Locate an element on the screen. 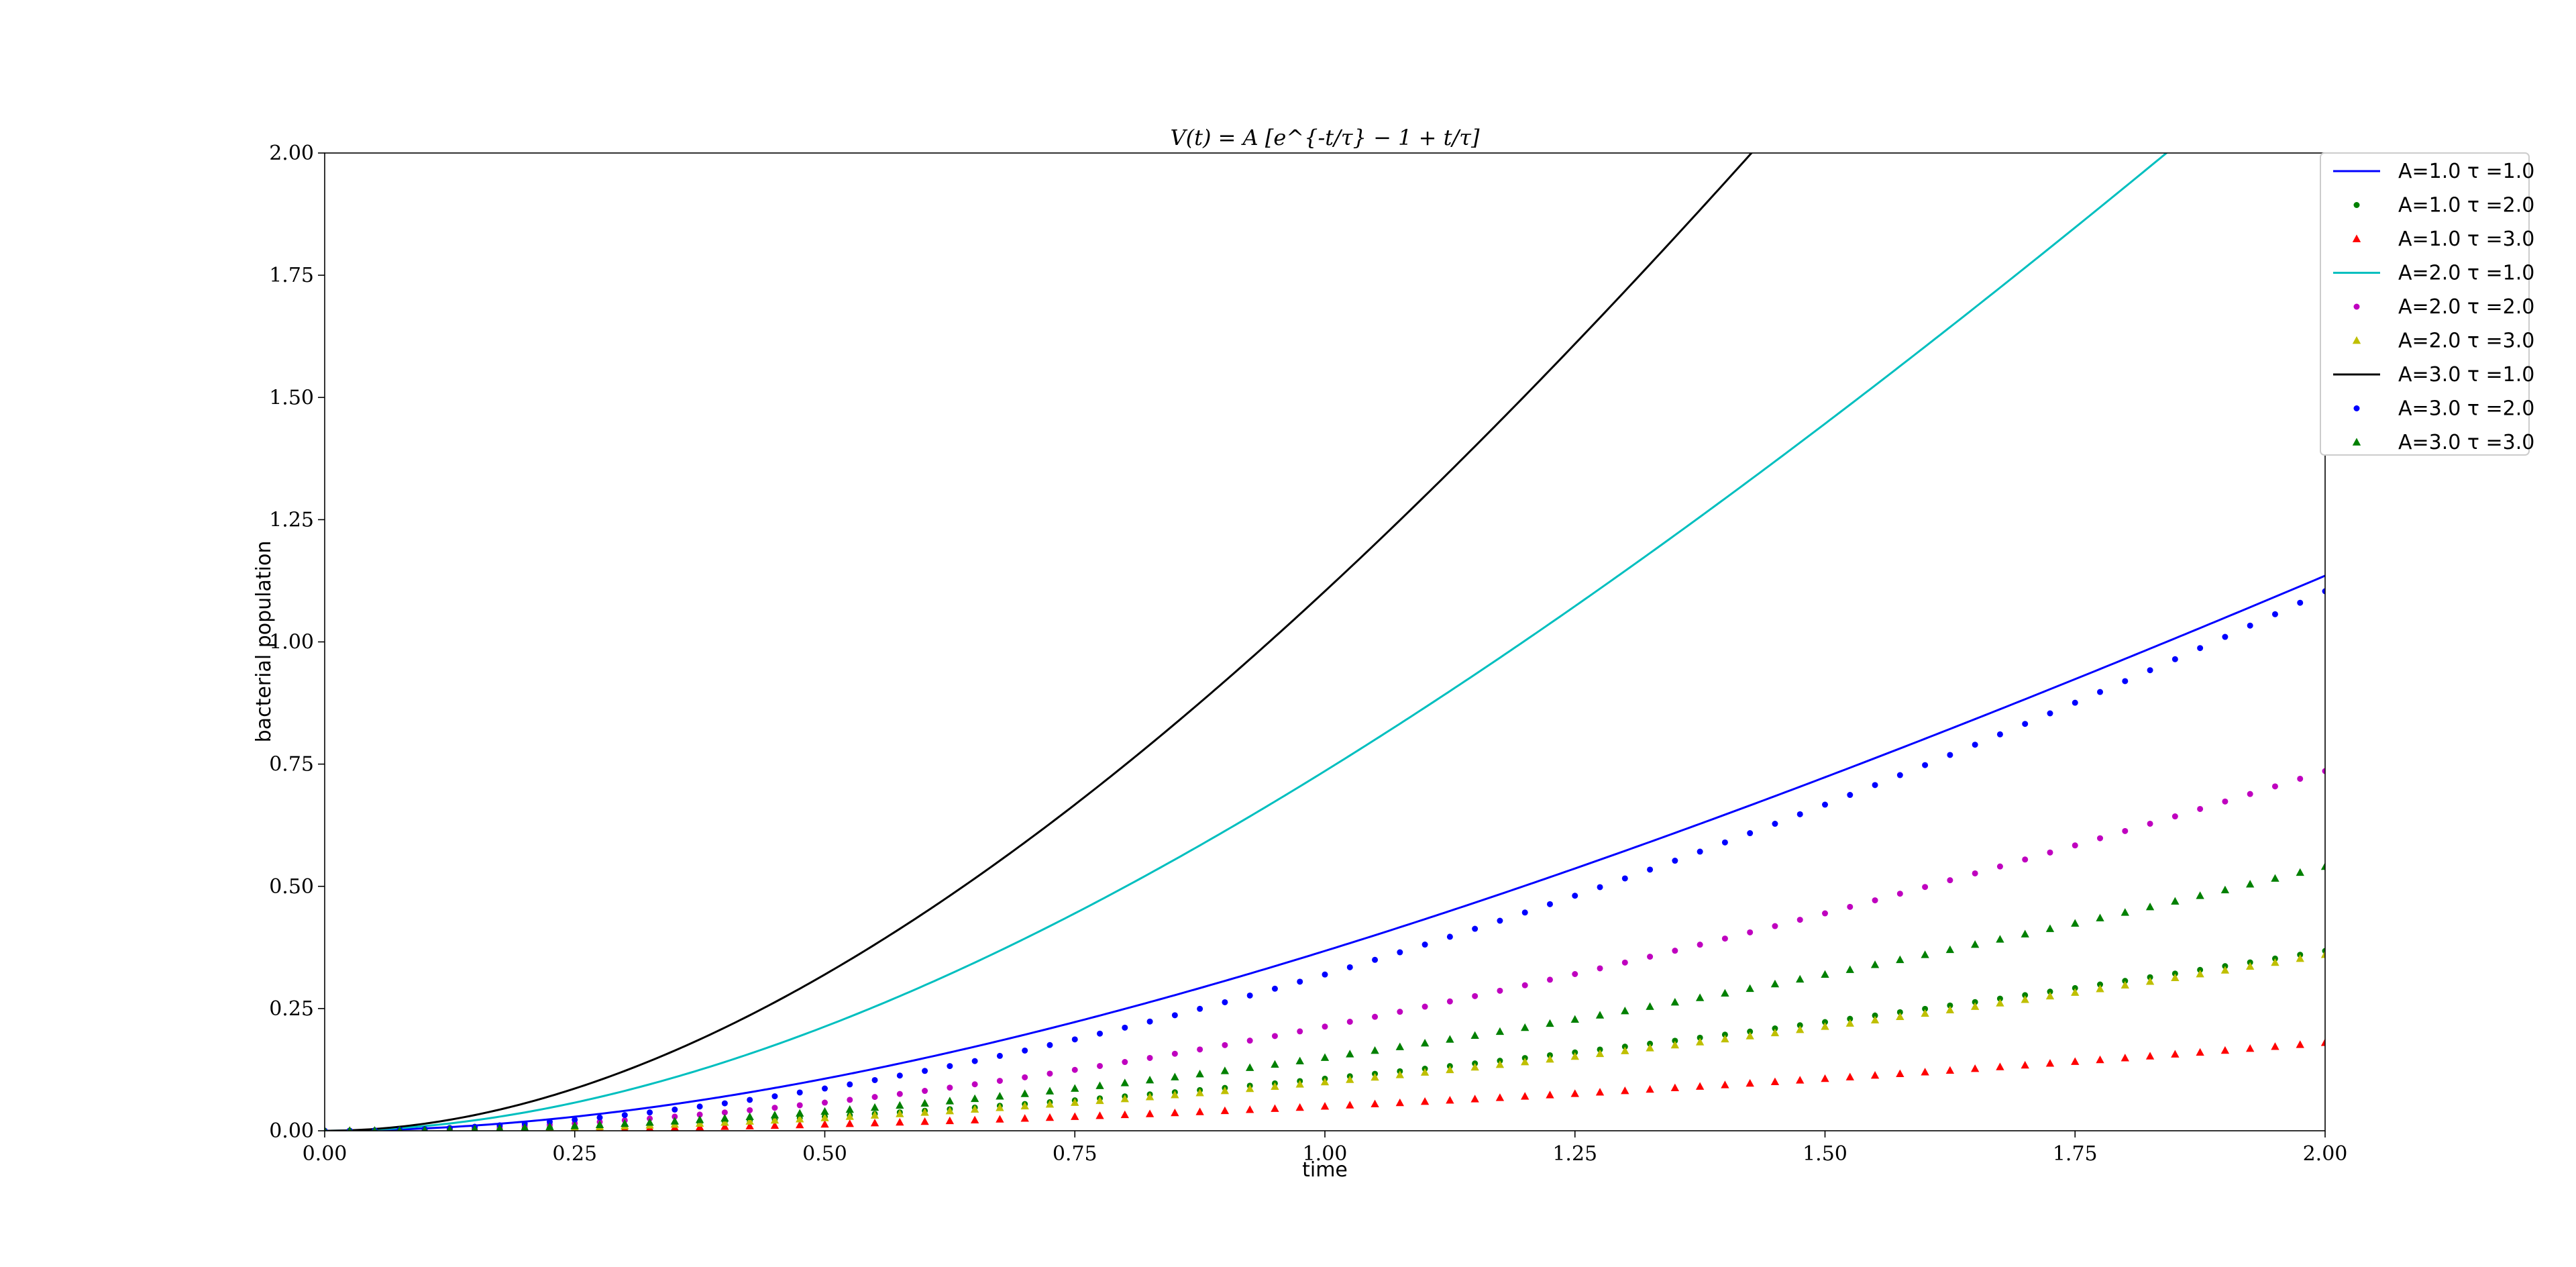  legend-label: A=1.0 τ =1.0 is located at coordinates (2466, 171).